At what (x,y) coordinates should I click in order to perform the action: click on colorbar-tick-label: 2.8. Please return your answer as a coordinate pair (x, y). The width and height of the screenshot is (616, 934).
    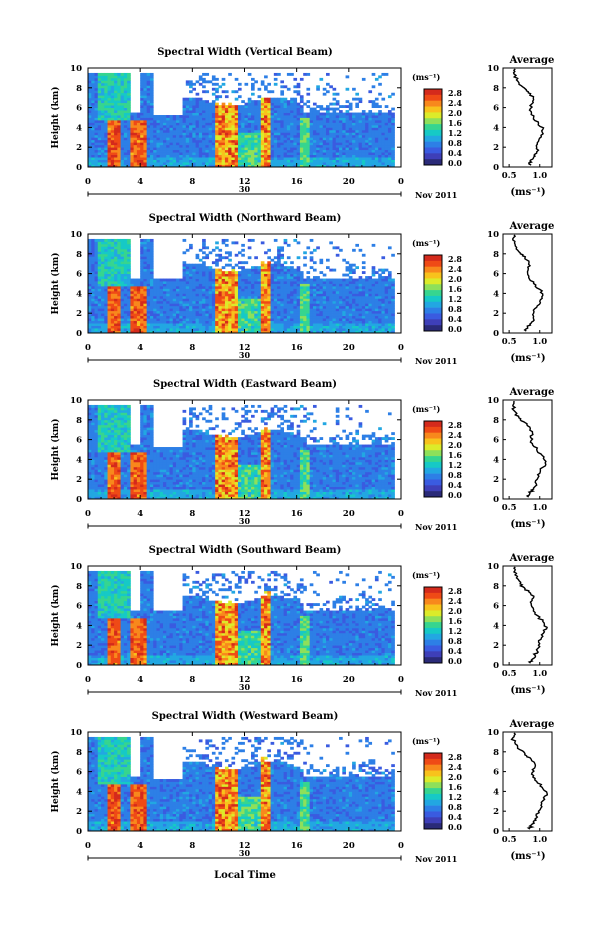
    Looking at the image, I should click on (455, 93).